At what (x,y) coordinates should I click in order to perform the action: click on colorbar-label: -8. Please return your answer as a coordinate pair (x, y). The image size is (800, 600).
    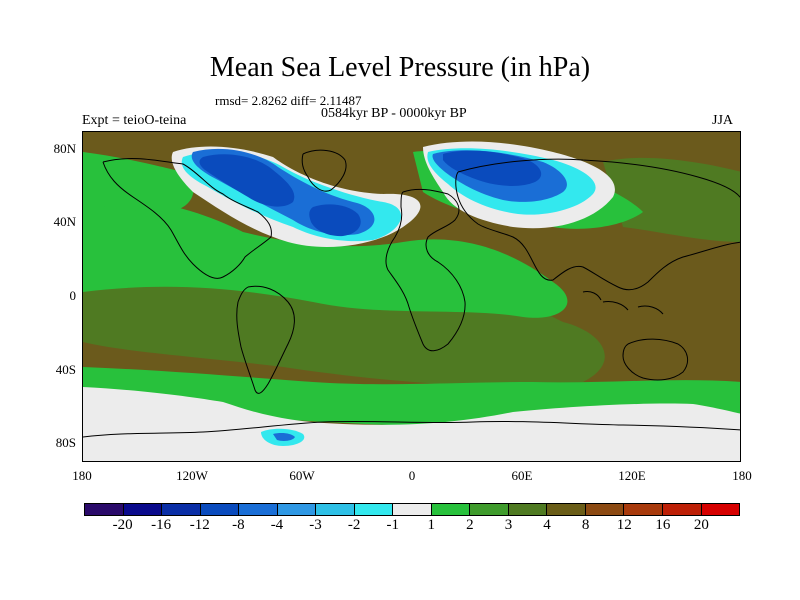
    Looking at the image, I should click on (238, 525).